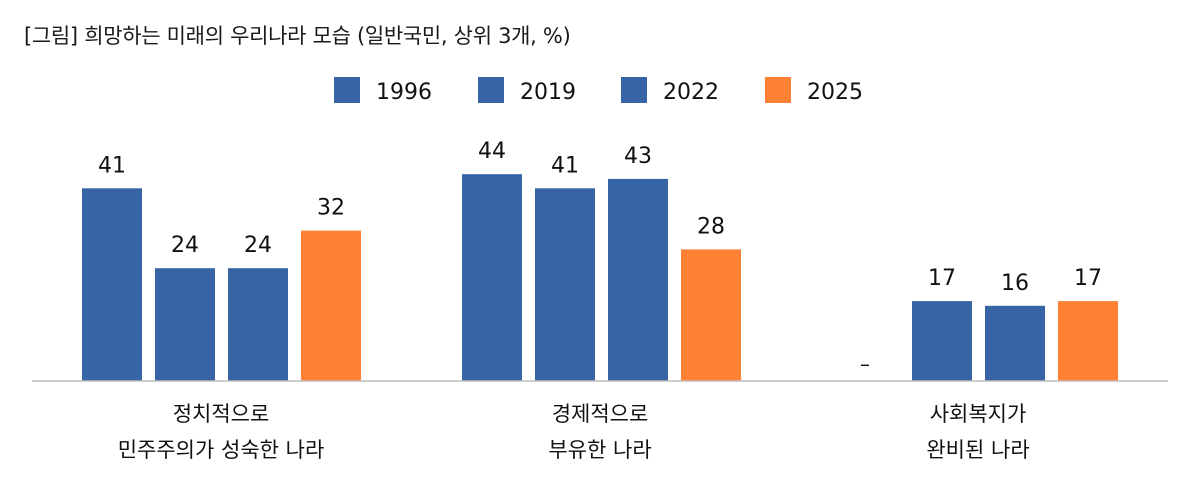 Image resolution: width=1192 pixels, height=494 pixels. Describe the element at coordinates (865, 364) in the screenshot. I see `data-label-1996-group-3-missing: –` at that location.